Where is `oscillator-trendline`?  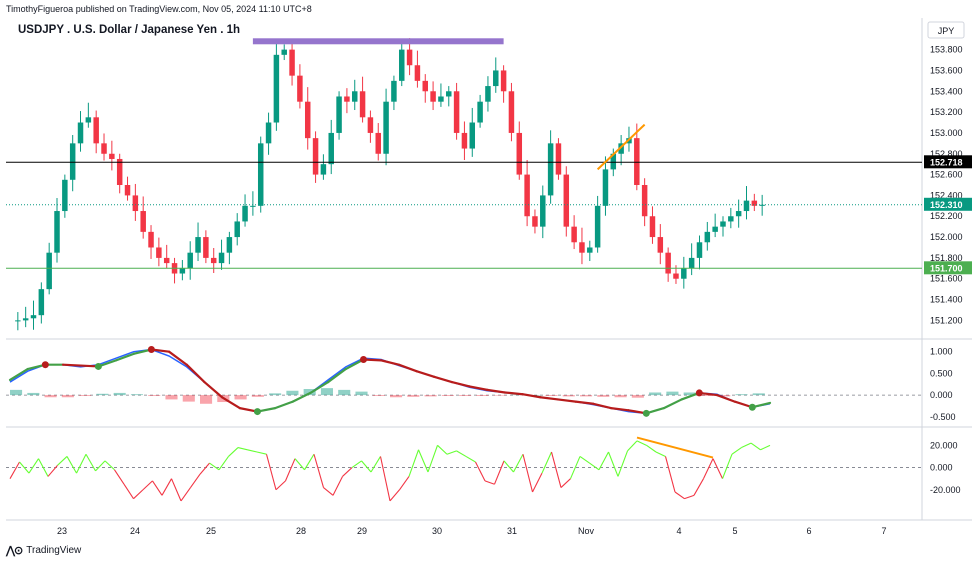
oscillator-trendline is located at coordinates (675, 447).